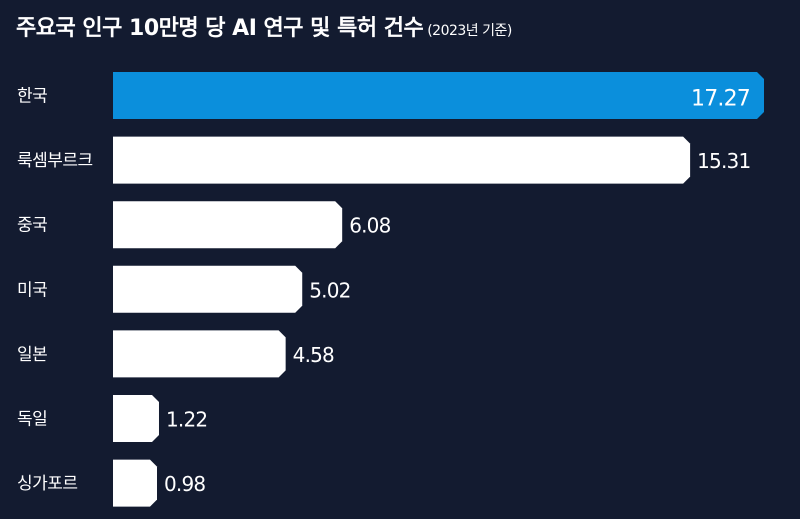 This screenshot has width=800, height=519. I want to click on category-label: 일본, so click(32, 355).